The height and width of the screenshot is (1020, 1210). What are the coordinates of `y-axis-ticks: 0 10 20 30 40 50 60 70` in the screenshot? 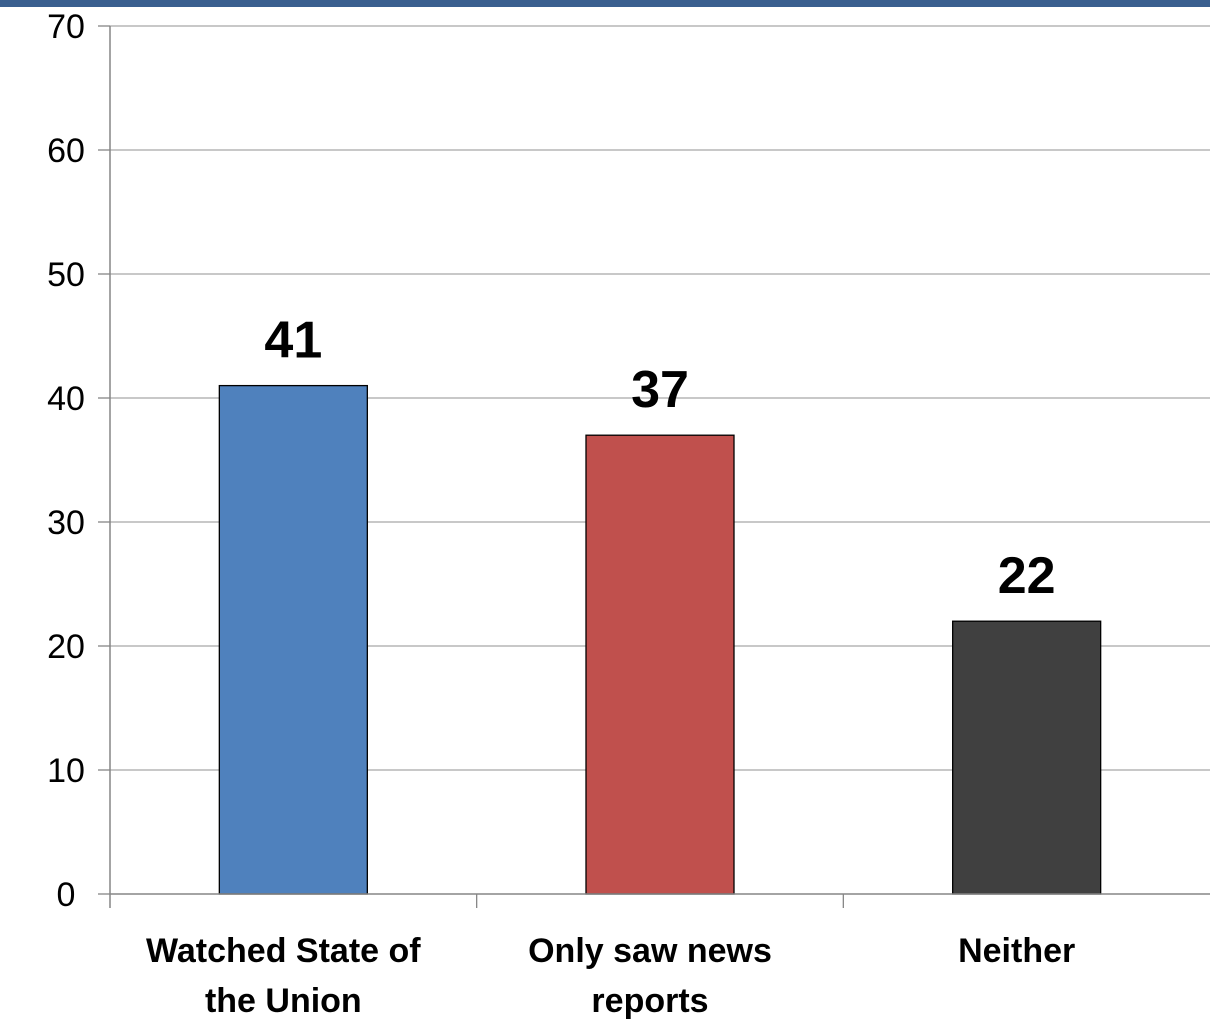 It's located at (78, 461).